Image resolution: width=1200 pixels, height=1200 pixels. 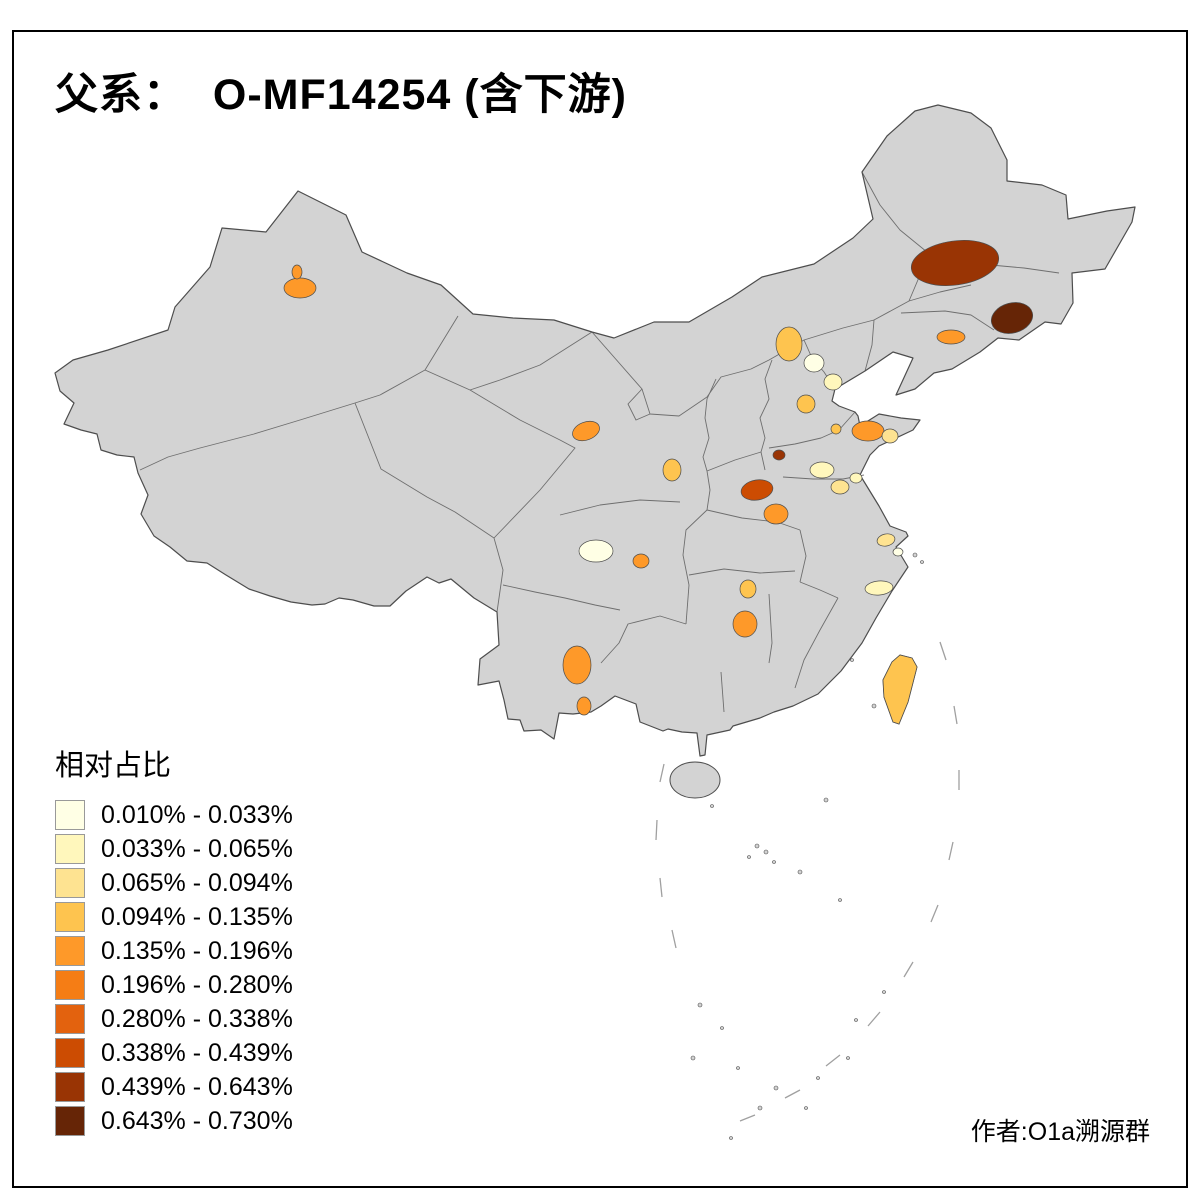 I want to click on map-region-r04, so click(x=1012, y=318).